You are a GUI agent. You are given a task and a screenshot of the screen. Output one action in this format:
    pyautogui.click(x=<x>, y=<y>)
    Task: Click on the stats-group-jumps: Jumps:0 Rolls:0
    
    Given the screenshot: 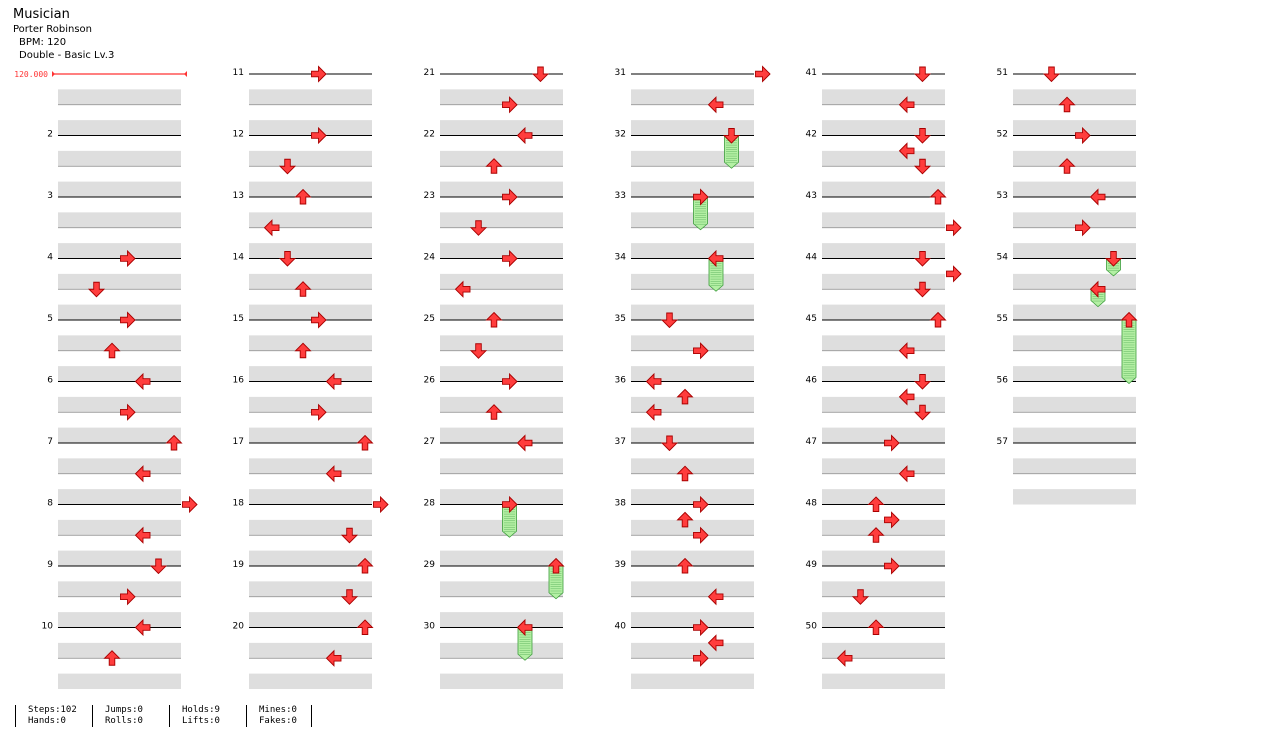 What is the action you would take?
    pyautogui.click(x=131, y=716)
    